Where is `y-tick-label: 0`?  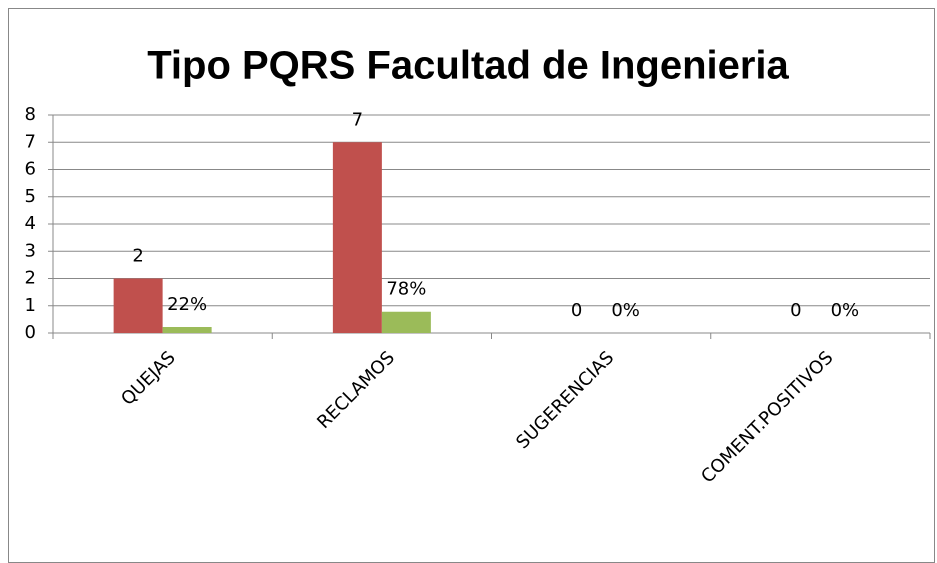
y-tick-label: 0 is located at coordinates (30, 332).